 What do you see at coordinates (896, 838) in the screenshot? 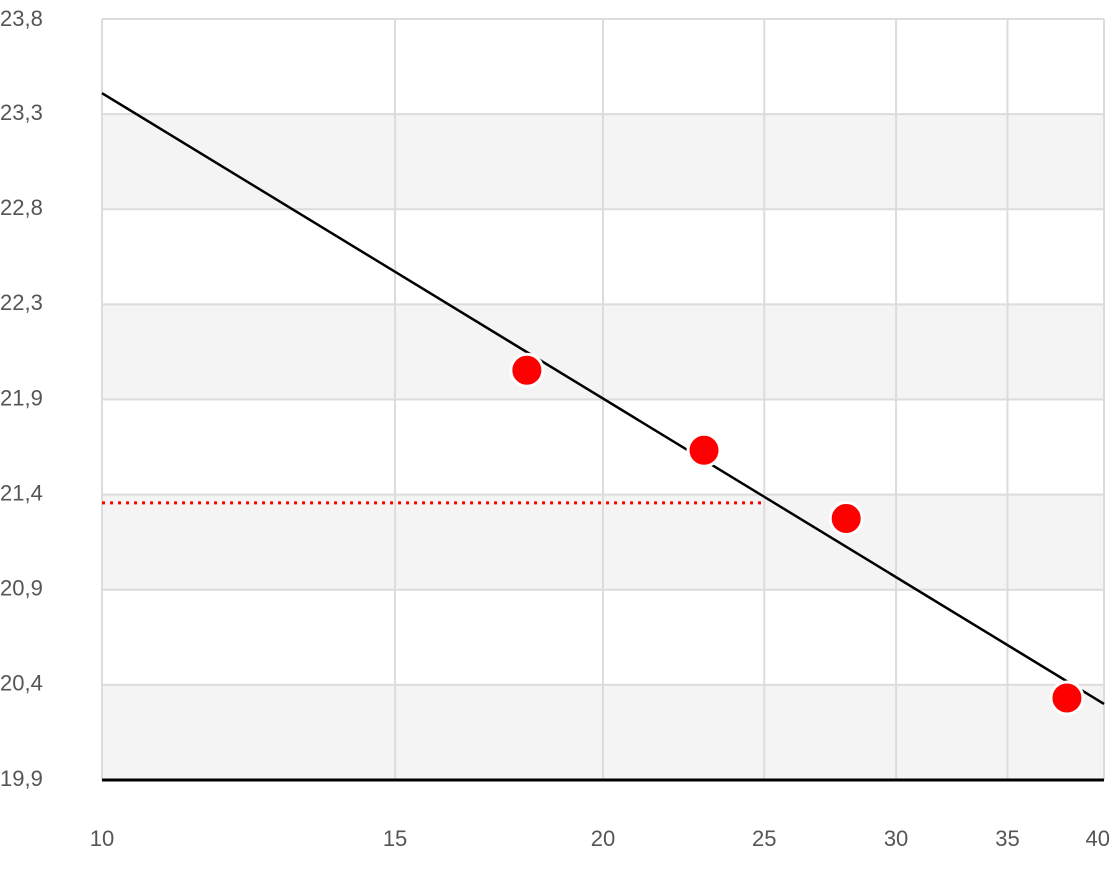
I see `x-tick-label: 30` at bounding box center [896, 838].